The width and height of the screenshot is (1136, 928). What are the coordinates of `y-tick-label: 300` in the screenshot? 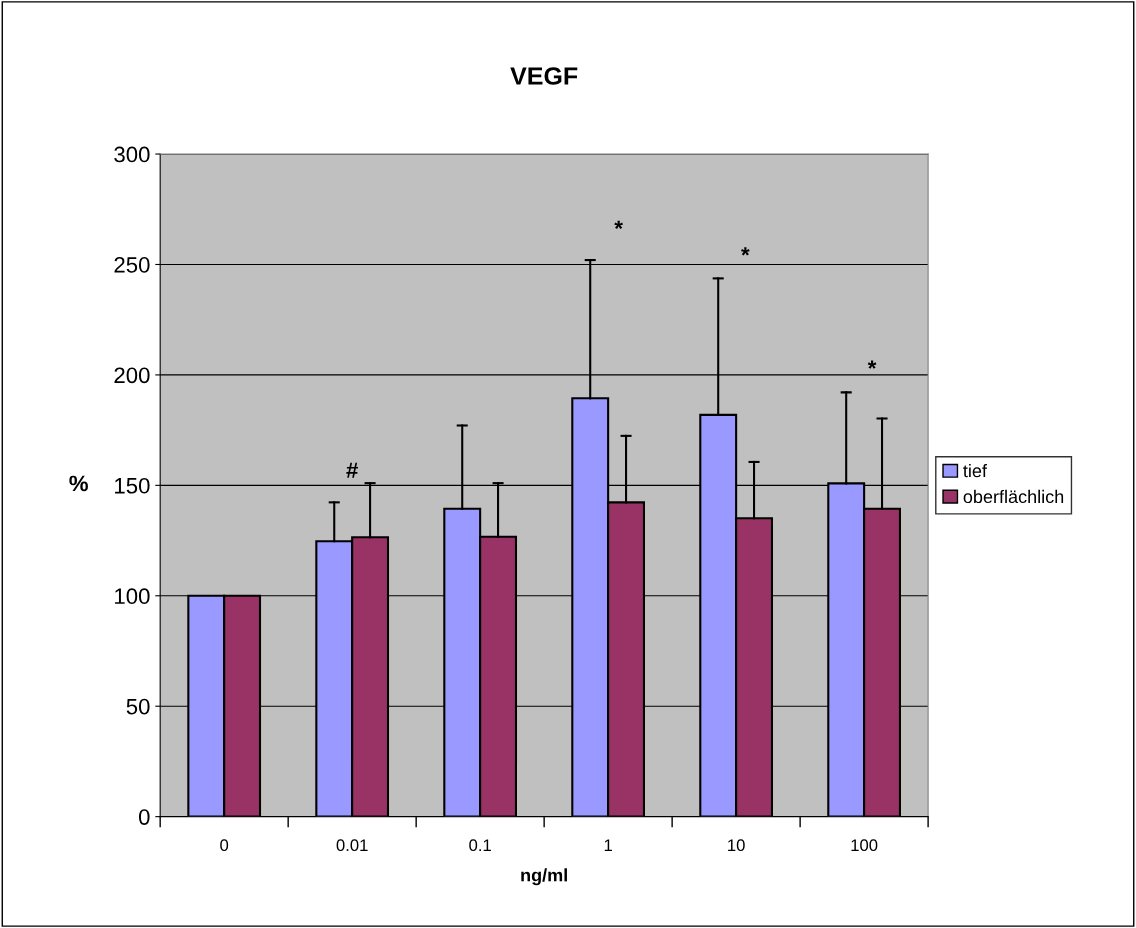 It's located at (132, 154).